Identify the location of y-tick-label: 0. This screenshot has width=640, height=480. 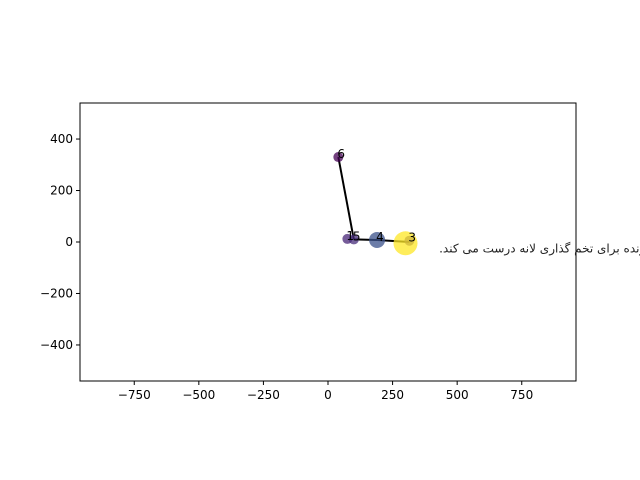
(69, 242).